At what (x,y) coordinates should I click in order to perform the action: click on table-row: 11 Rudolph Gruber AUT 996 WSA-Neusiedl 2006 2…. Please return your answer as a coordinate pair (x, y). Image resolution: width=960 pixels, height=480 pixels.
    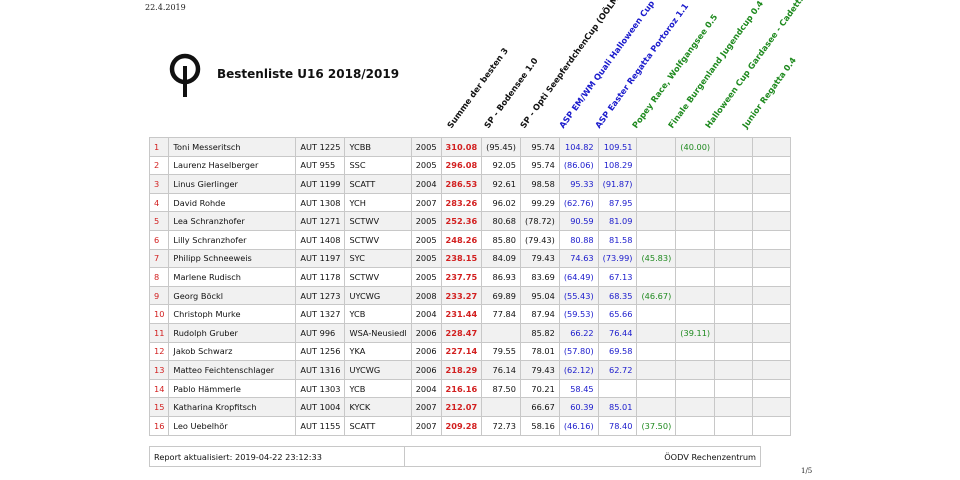
    Looking at the image, I should click on (470, 332).